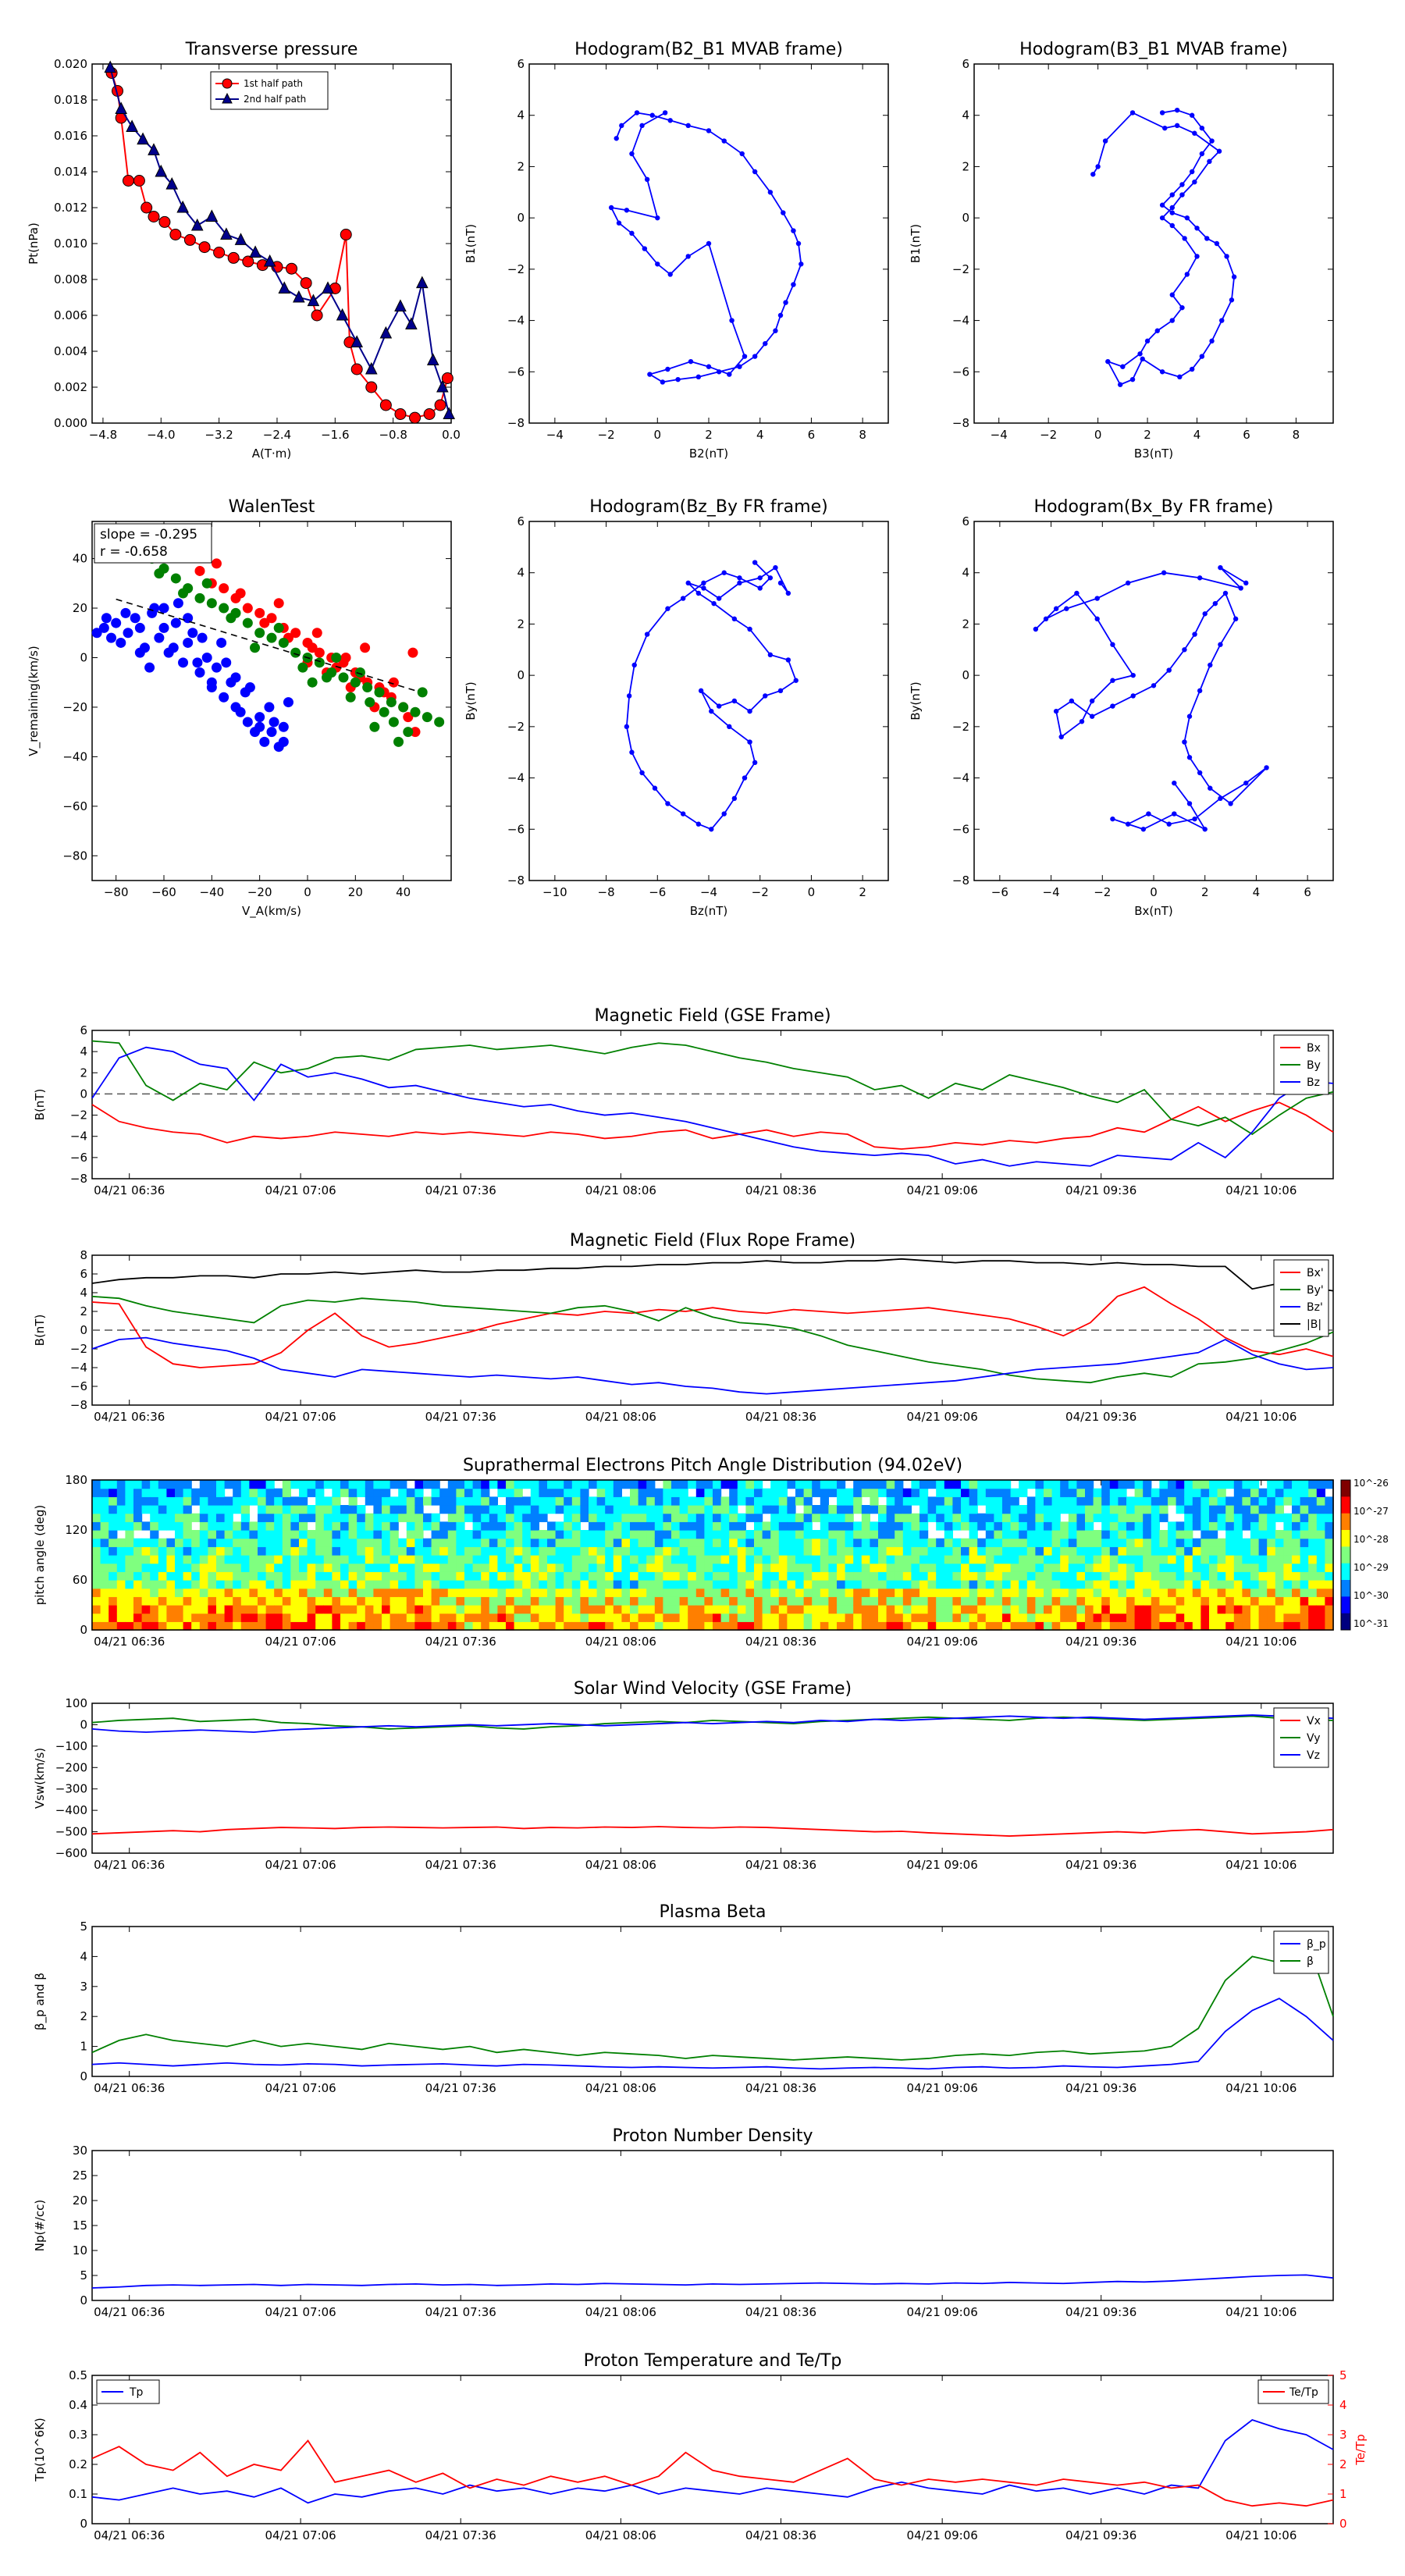 The width and height of the screenshot is (1405, 2576). I want to click on fit-line, so click(266, 645).